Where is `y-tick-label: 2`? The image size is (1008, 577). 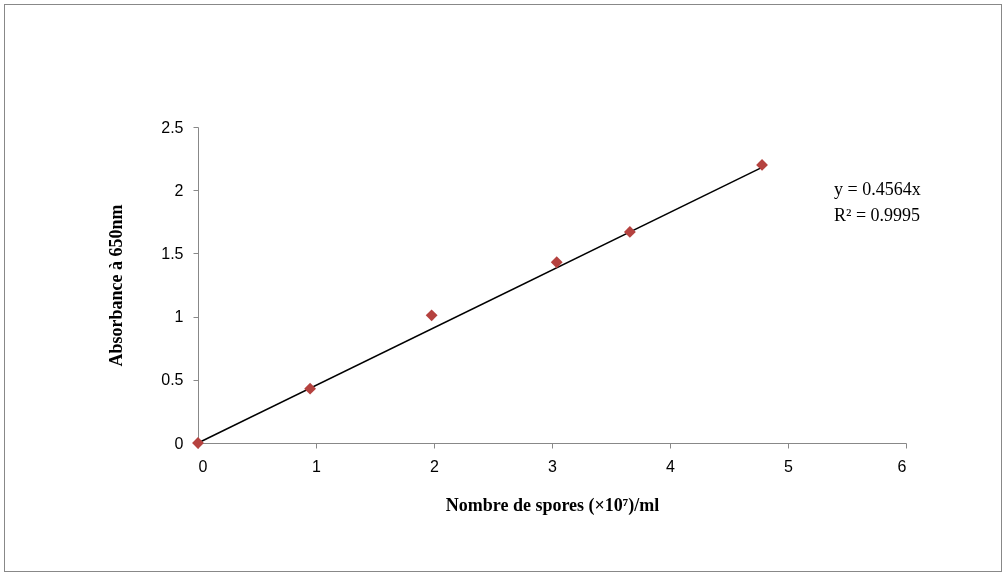
y-tick-label: 2 is located at coordinates (179, 190).